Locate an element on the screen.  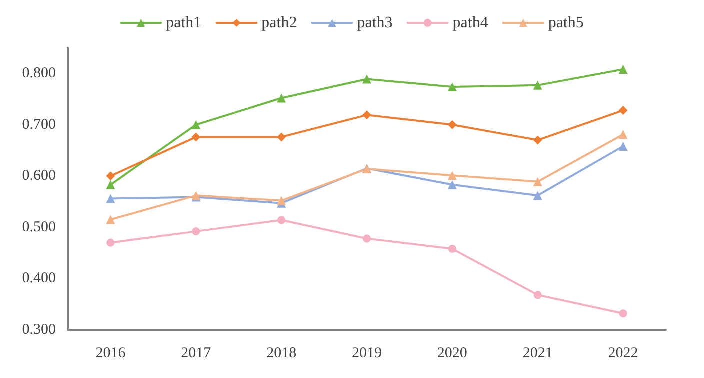
x-tick-label: 2019 is located at coordinates (367, 354).